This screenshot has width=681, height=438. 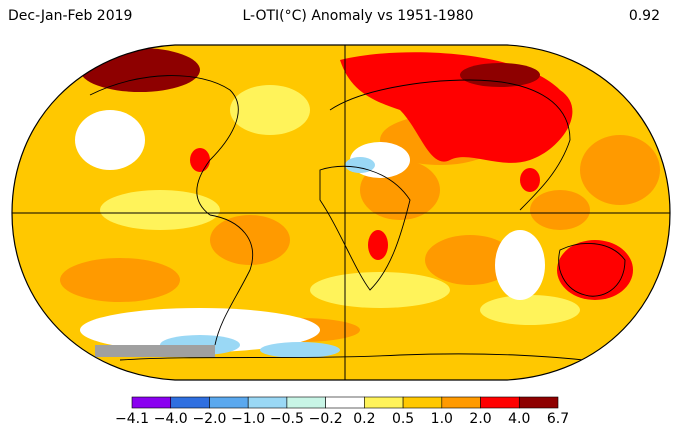 I want to click on colorbar-label: −1.0, so click(x=248, y=419).